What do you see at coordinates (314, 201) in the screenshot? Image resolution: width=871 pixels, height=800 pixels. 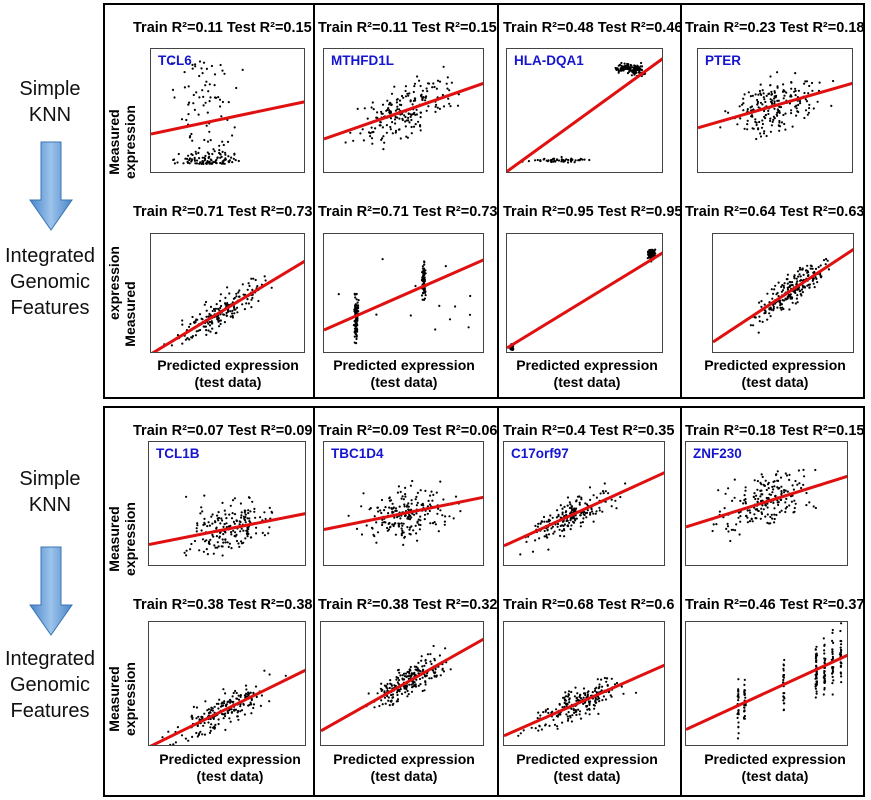 I see `column-divider` at bounding box center [314, 201].